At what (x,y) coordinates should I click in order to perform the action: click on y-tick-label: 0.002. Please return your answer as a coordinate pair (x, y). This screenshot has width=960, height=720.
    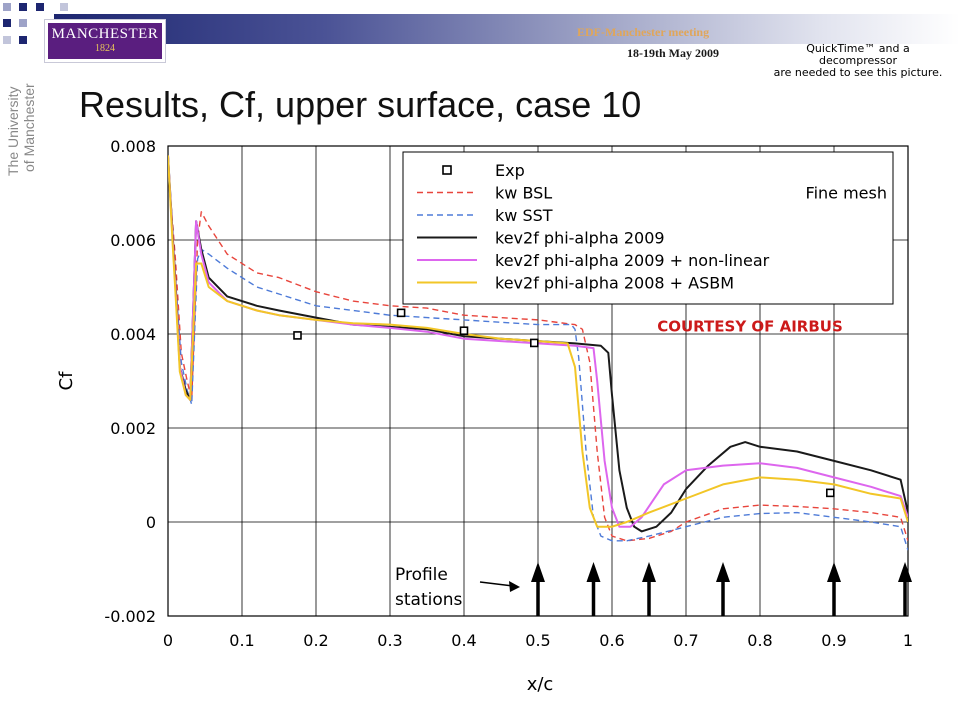
    Looking at the image, I should click on (133, 428).